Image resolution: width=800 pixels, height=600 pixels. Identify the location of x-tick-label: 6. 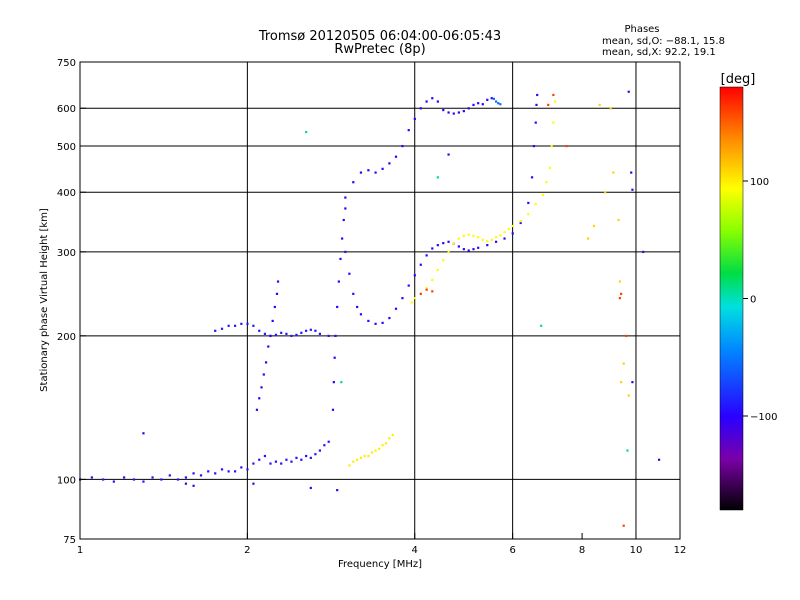
(512, 550).